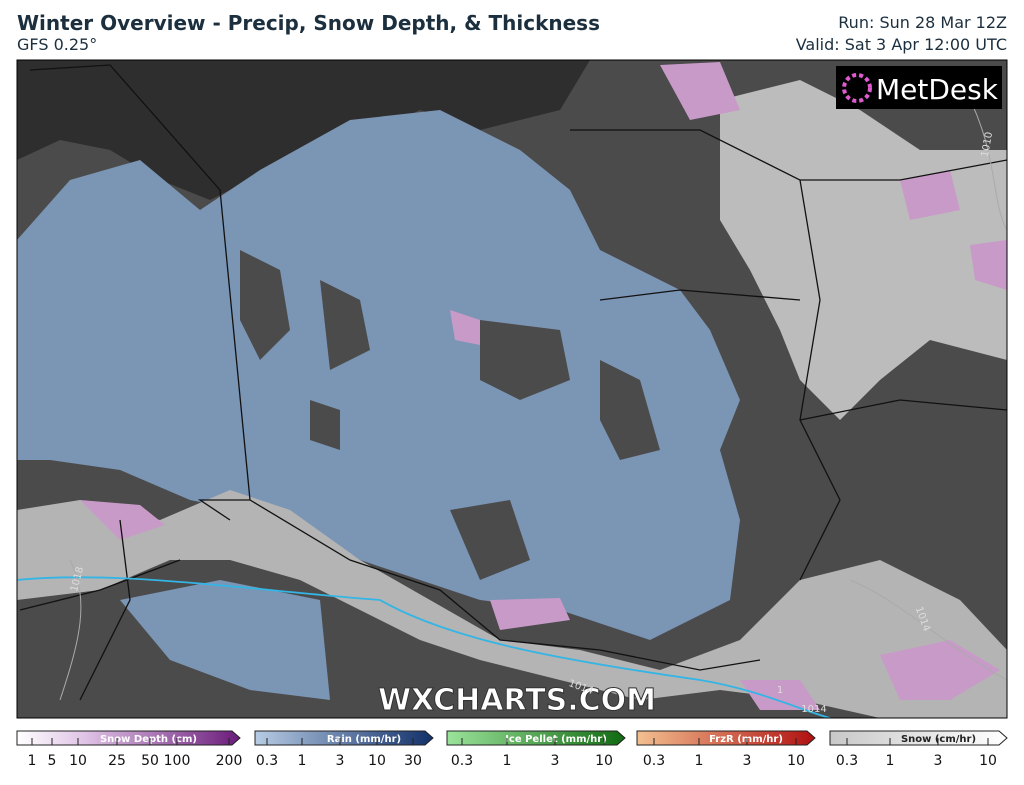 Image resolution: width=1024 pixels, height=785 pixels. What do you see at coordinates (863, 250) in the screenshot?
I see `snow-area` at bounding box center [863, 250].